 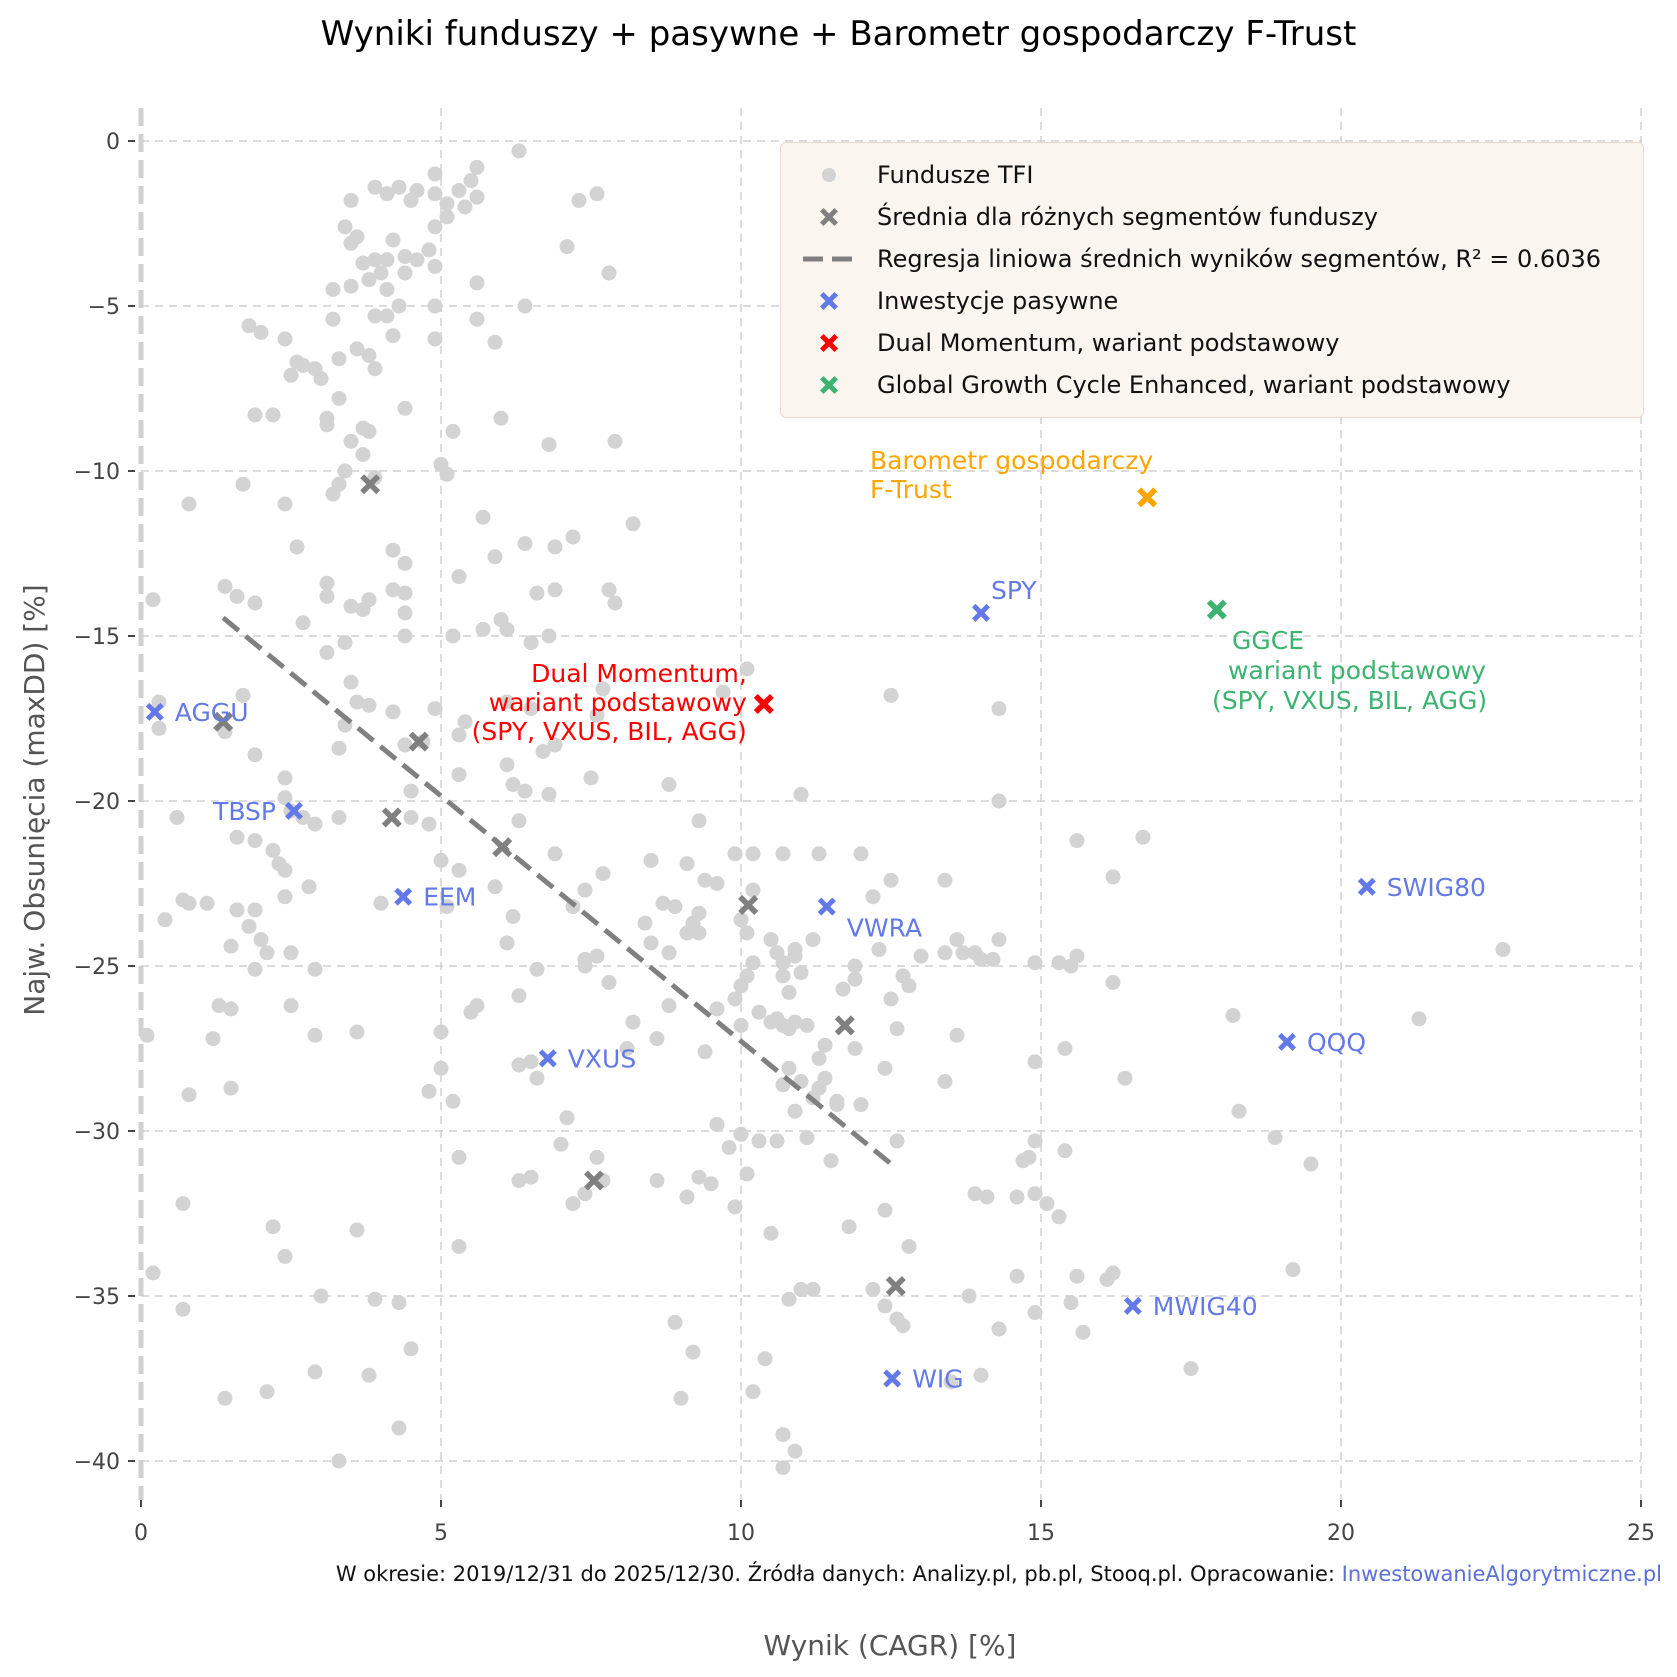 I want to click on x-tick-label: 15, so click(x=1041, y=1533).